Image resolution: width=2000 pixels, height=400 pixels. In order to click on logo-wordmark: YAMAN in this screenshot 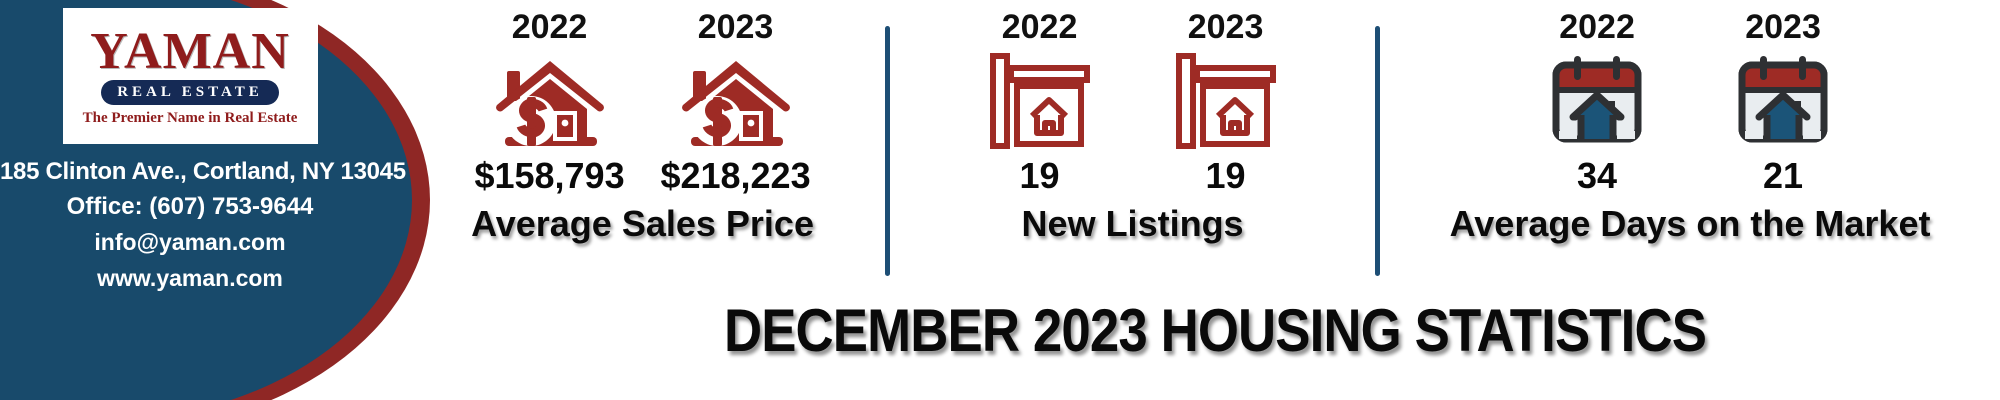, I will do `click(190, 52)`.